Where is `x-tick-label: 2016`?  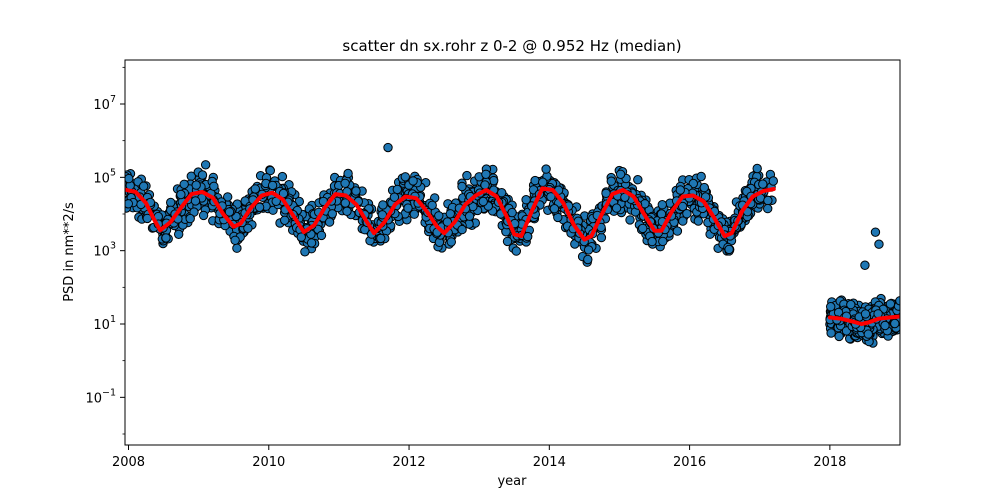
x-tick-label: 2016 is located at coordinates (689, 462).